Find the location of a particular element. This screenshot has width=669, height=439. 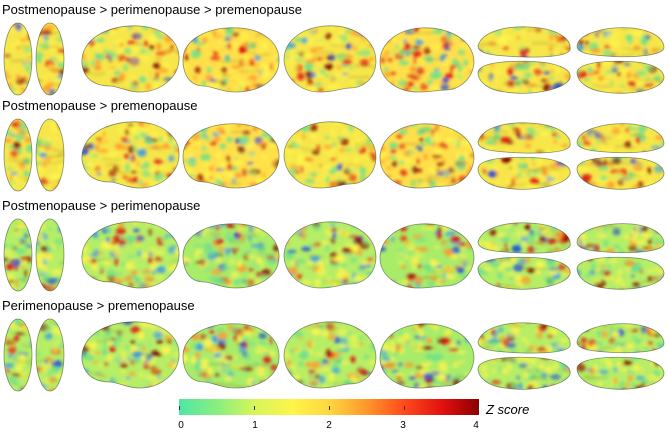

colorbar-tick-2: 2 is located at coordinates (329, 425).